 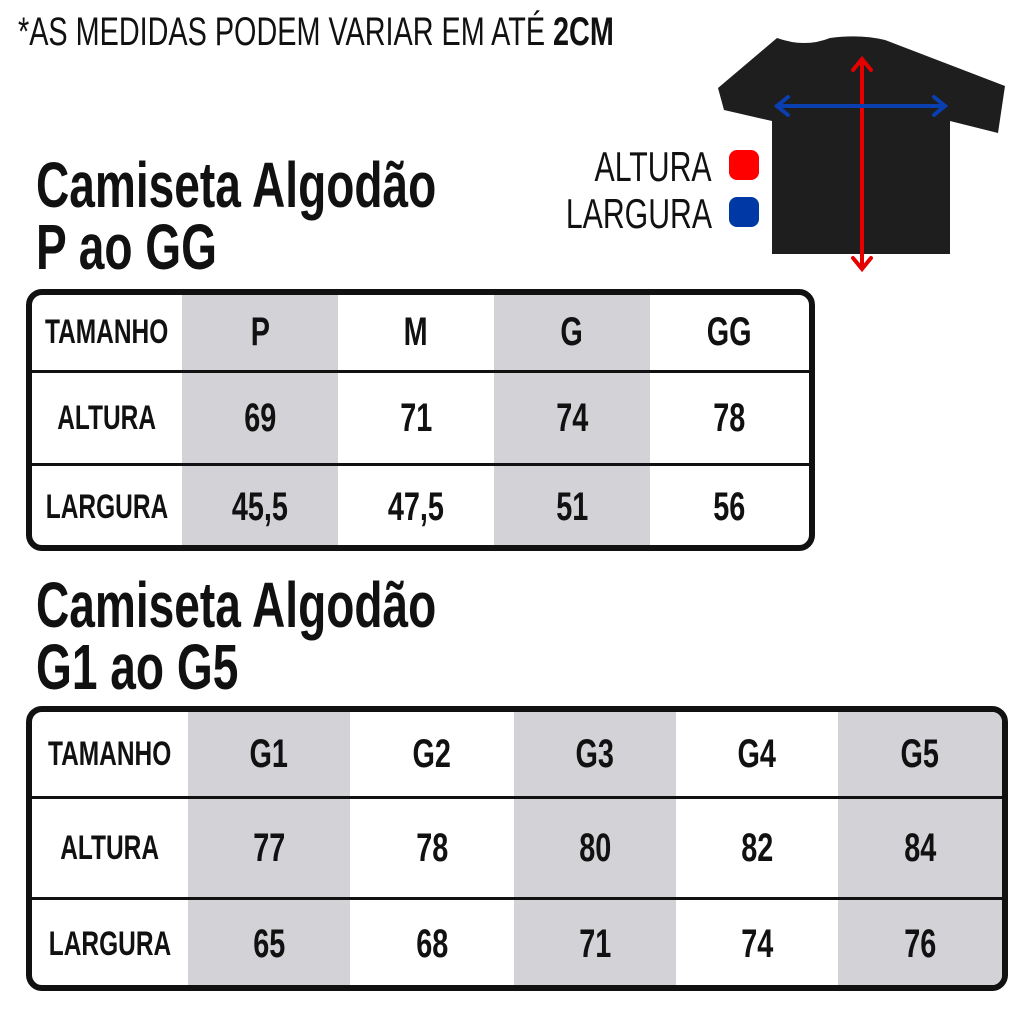 What do you see at coordinates (653, 166) in the screenshot?
I see `legend-altura-label: ALTURA` at bounding box center [653, 166].